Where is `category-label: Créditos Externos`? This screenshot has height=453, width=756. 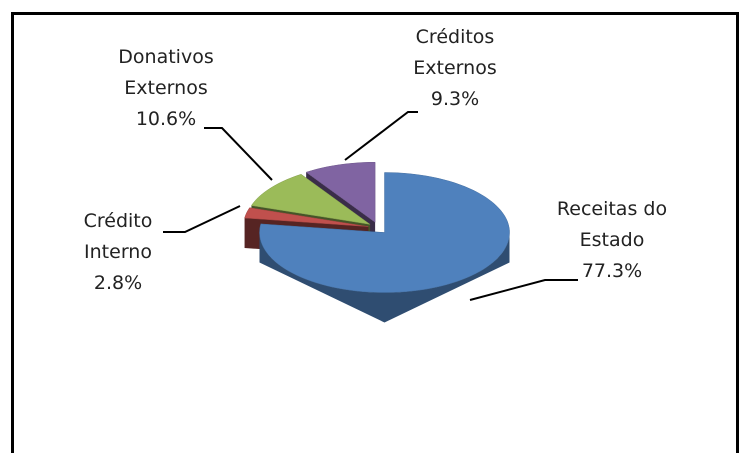 category-label: Créditos Externos is located at coordinates (455, 52).